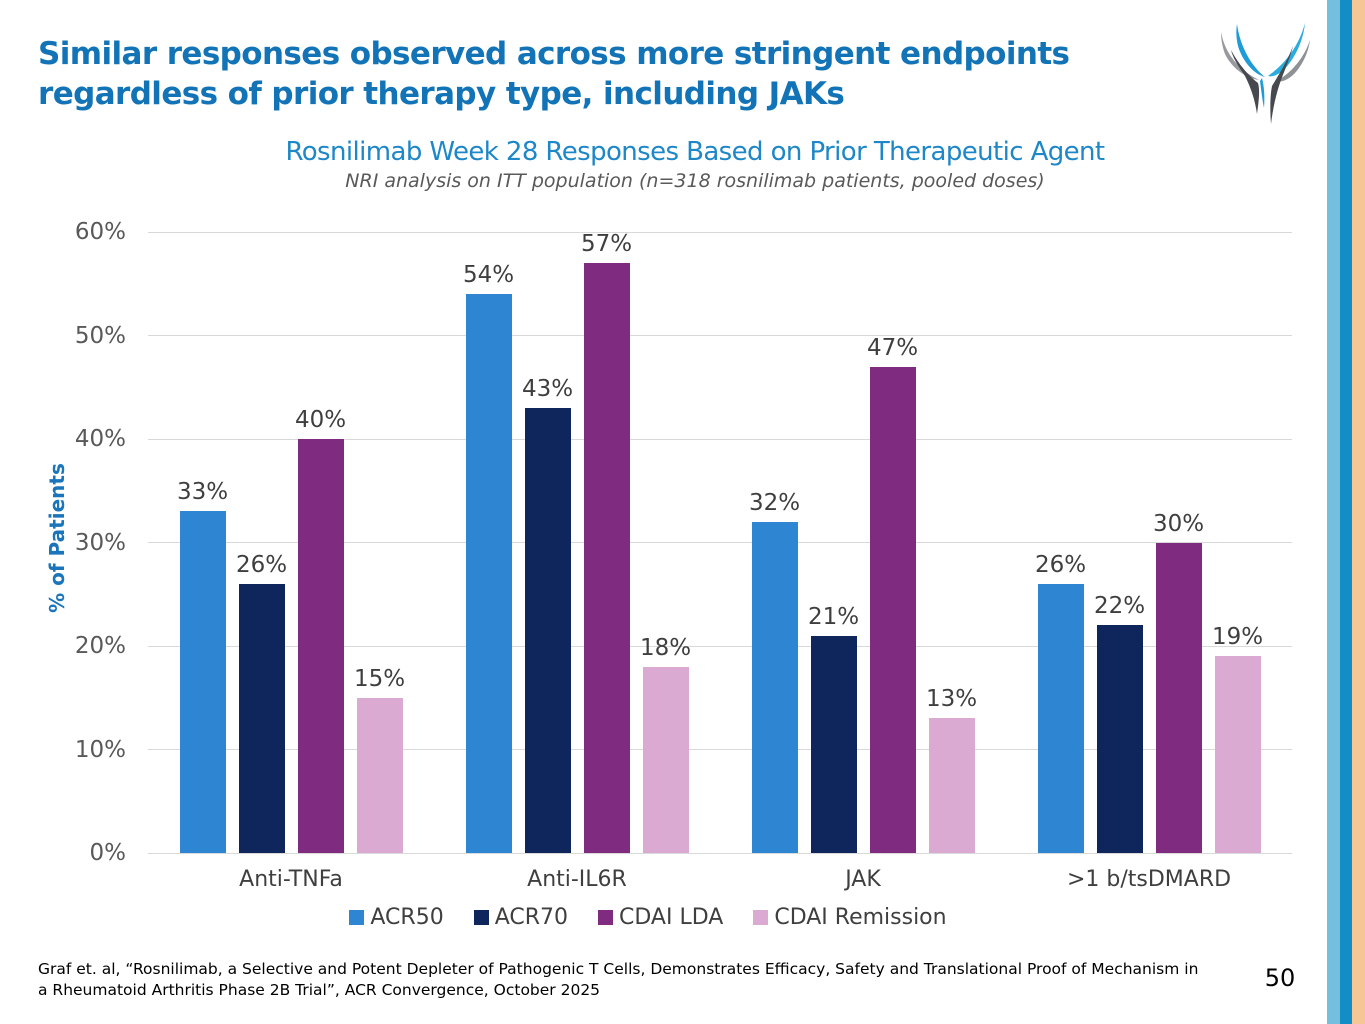  I want to click on y-tick-label: 30%, so click(100, 542).